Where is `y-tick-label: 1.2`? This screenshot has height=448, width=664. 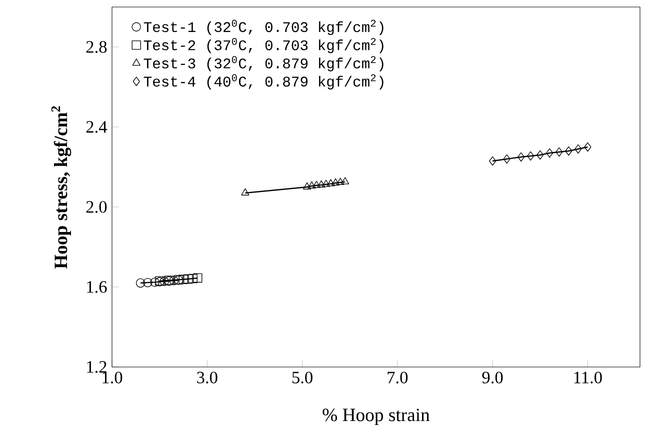 y-tick-label: 1.2 is located at coordinates (96, 367).